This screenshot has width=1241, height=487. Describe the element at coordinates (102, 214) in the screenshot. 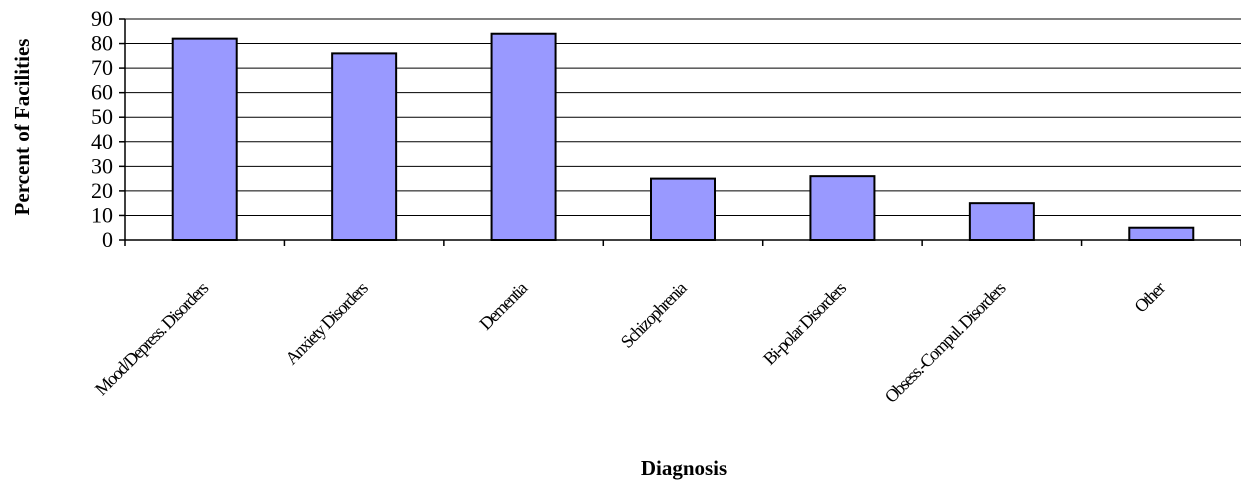

I see `y-tick-label: 10` at that location.